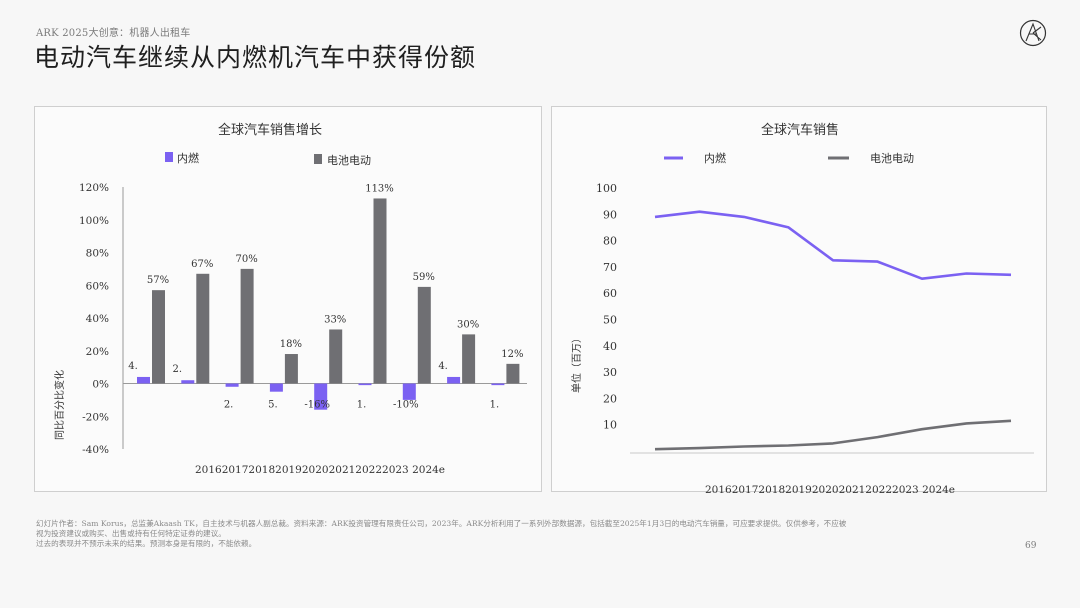 Image resolution: width=1080 pixels, height=608 pixels. What do you see at coordinates (833, 245) in the screenshot?
I see `line-series-ice` at bounding box center [833, 245].